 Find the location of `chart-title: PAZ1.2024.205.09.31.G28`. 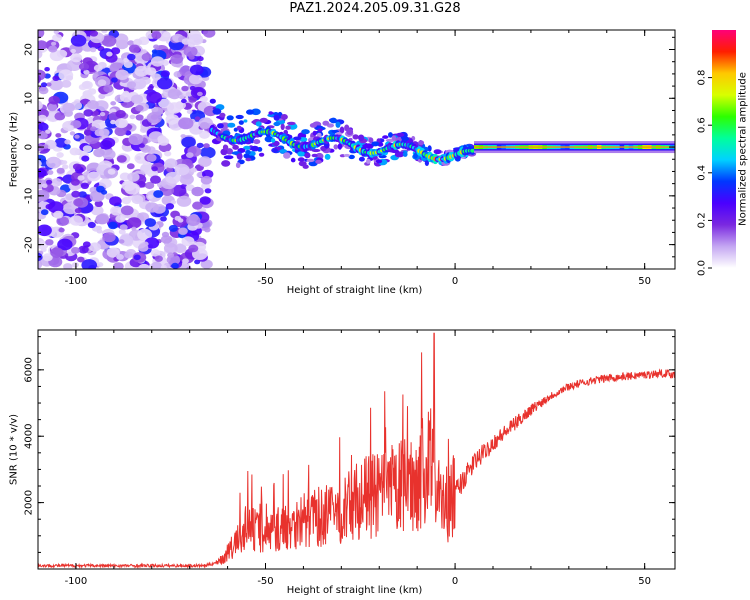

chart-title: PAZ1.2024.205.09.31.G28 is located at coordinates (375, 8).